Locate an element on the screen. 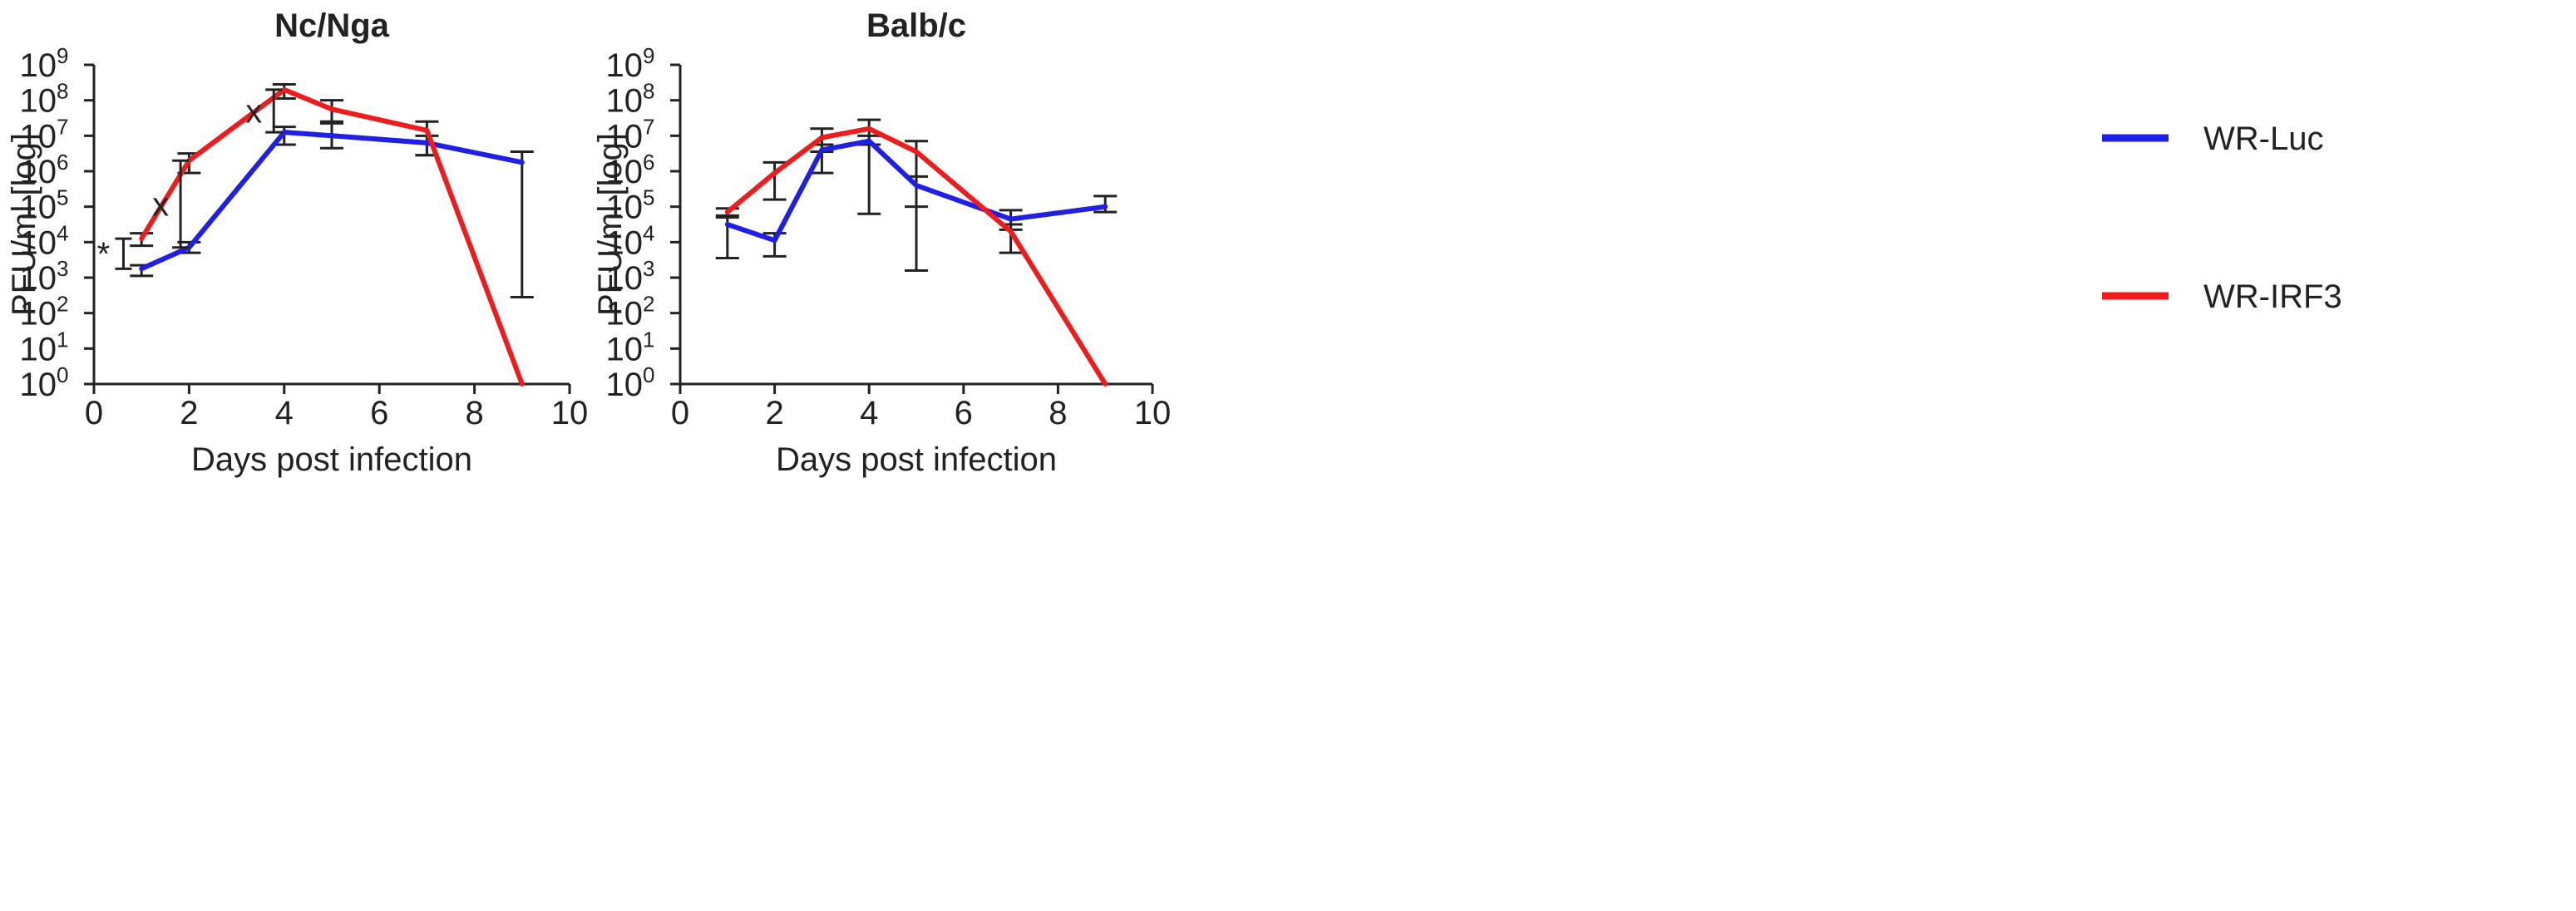  legend-item-wr-luc: WR-Luc is located at coordinates (2212, 139).